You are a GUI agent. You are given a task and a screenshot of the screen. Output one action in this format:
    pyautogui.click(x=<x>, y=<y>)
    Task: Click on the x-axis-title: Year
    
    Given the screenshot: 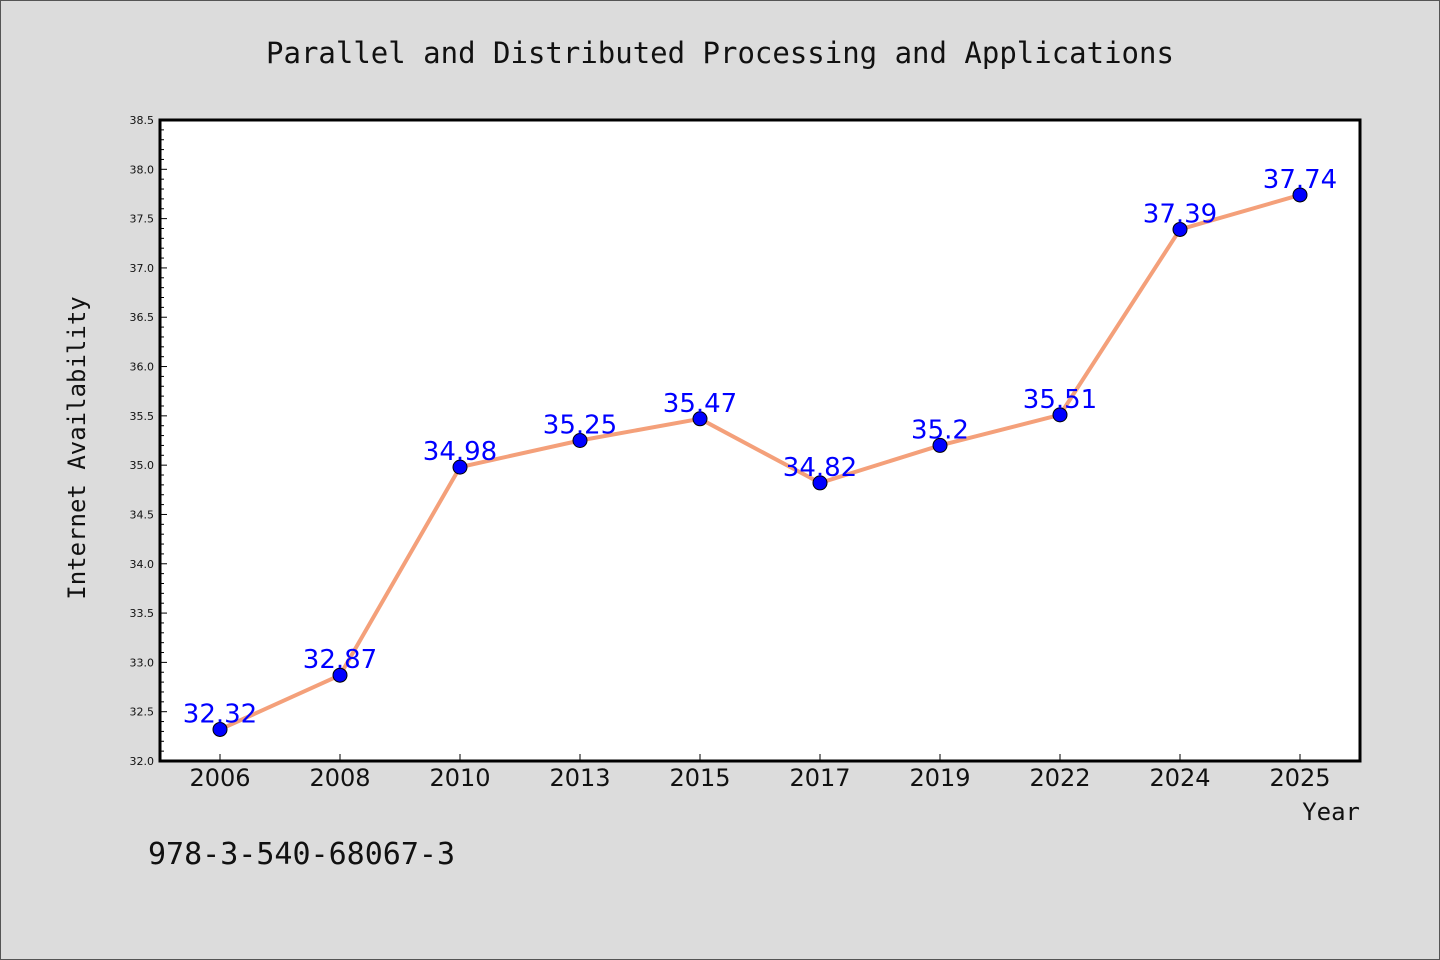 What is the action you would take?
    pyautogui.click(x=1331, y=812)
    